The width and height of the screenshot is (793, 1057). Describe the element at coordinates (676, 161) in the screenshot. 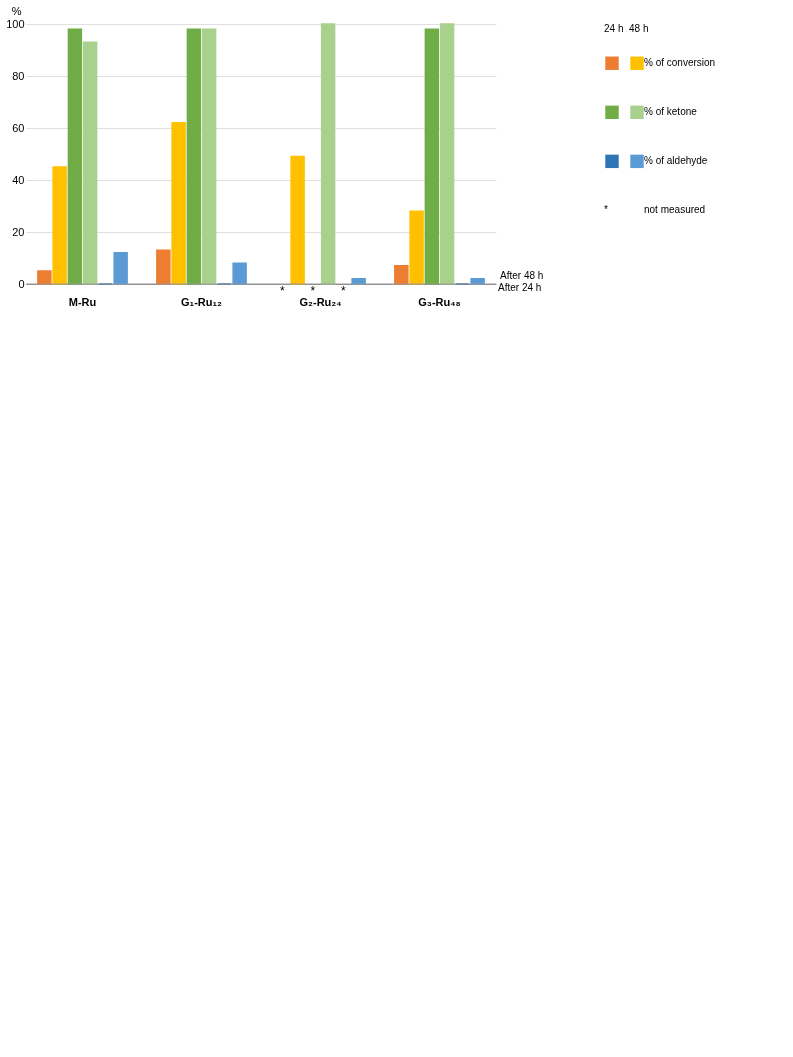

I see `legend-label: % of aldehyde` at that location.